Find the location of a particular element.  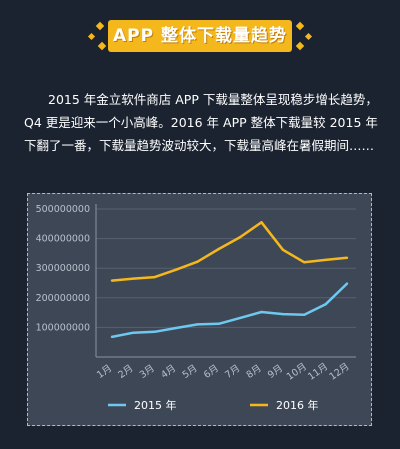

legend-label: 2015 年 is located at coordinates (155, 405).